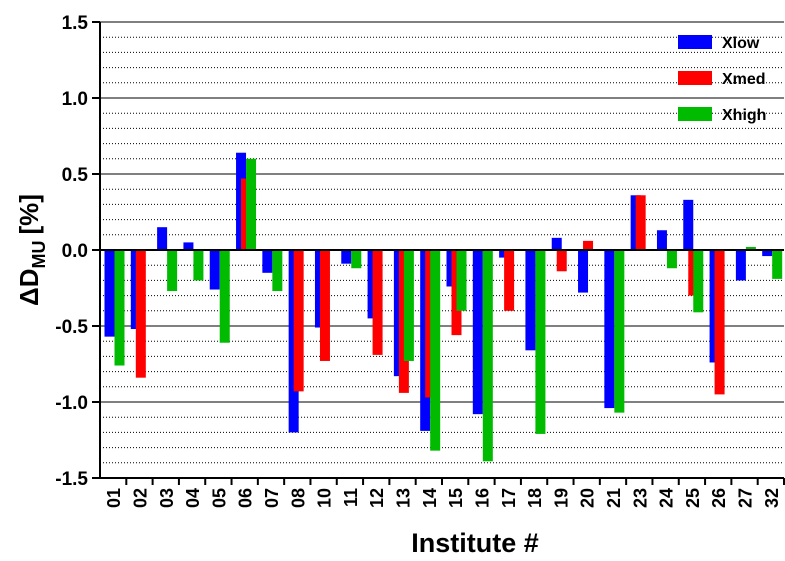 The image size is (785, 561). I want to click on y-label-unit: [%], so click(29, 214).